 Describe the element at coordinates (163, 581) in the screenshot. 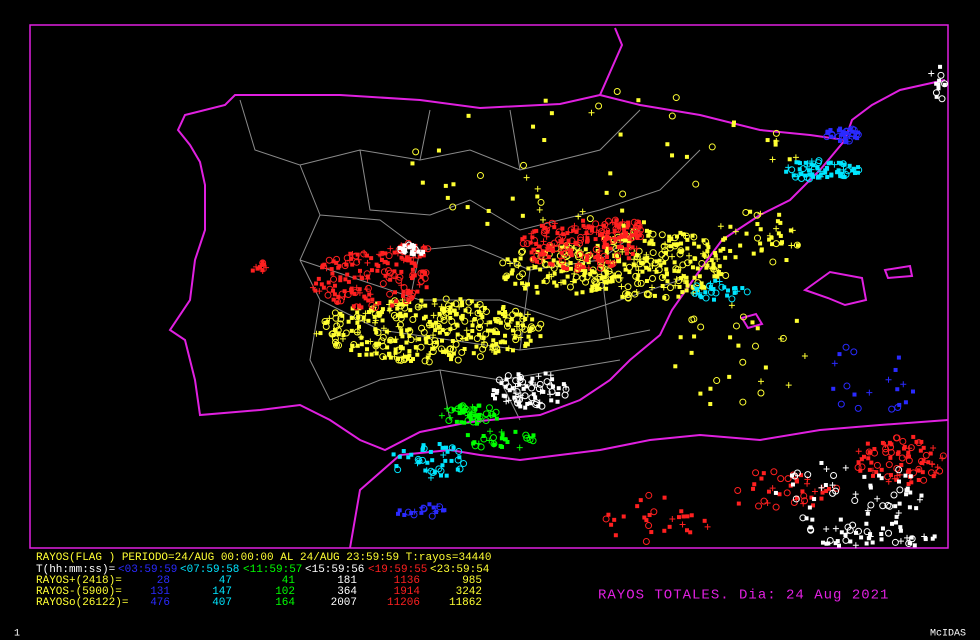

I see `count-value: 28` at that location.